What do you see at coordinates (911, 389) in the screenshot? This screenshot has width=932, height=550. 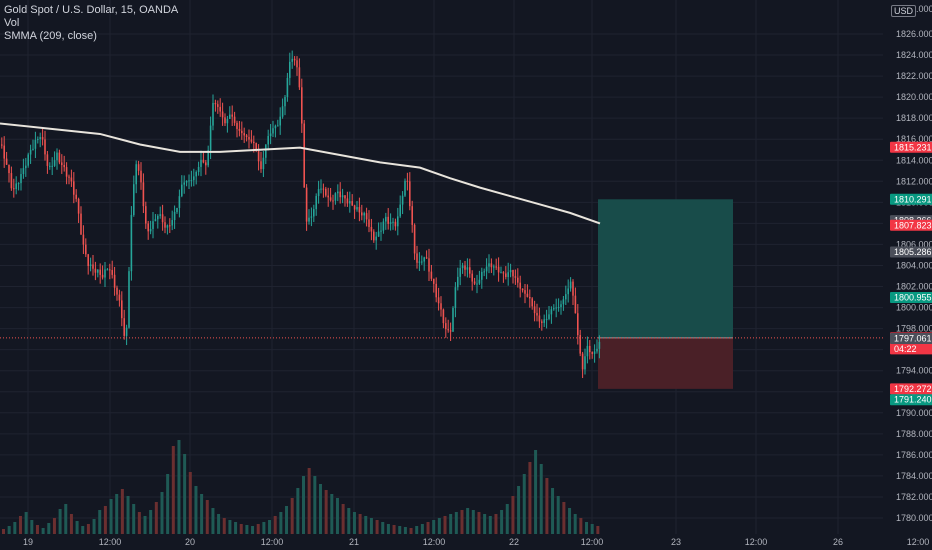 I see `price-tag` at bounding box center [911, 389].